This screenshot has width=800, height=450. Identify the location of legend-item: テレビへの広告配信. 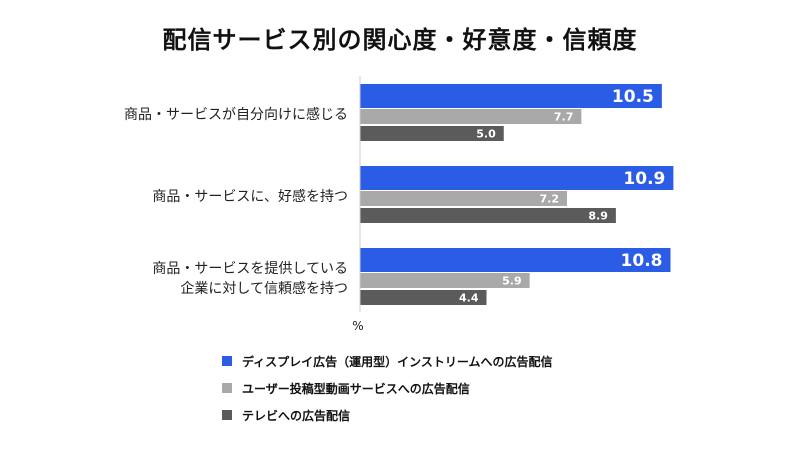
(387, 415).